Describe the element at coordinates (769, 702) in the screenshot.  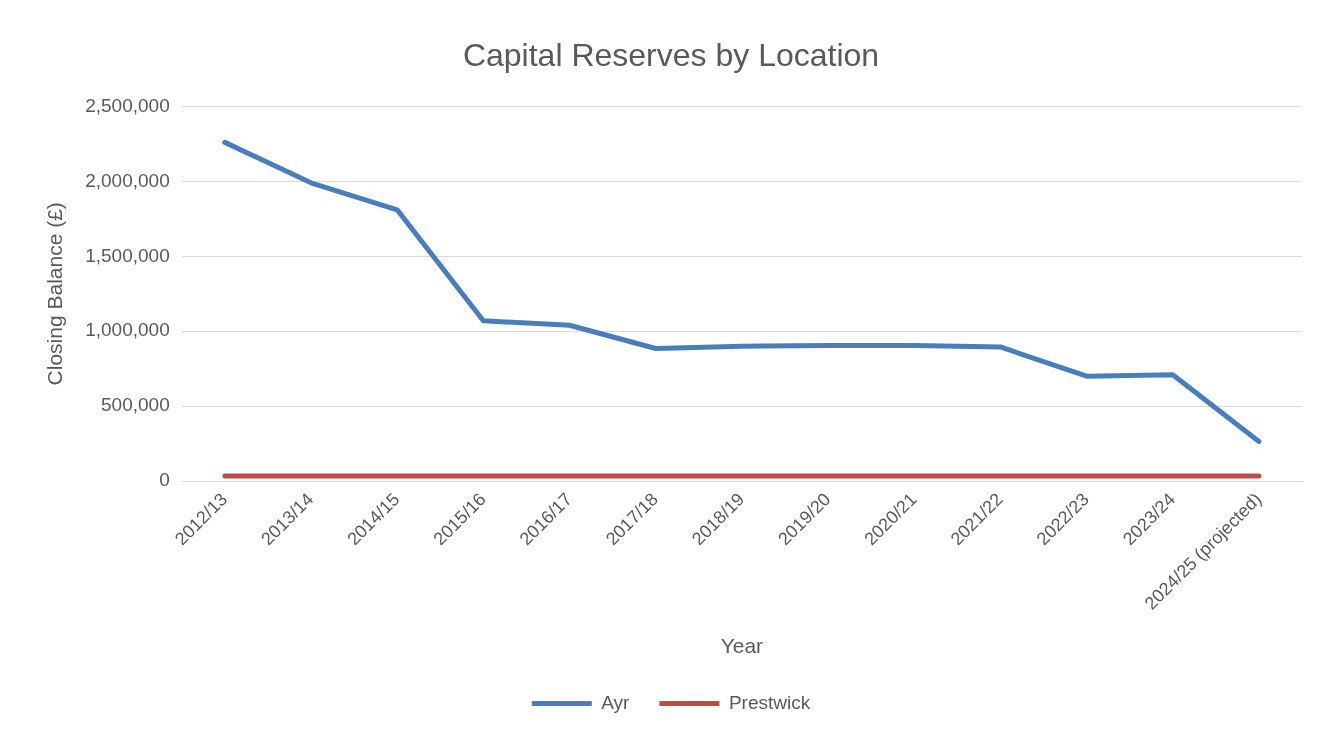
I see `legend-label: Prestwick` at that location.